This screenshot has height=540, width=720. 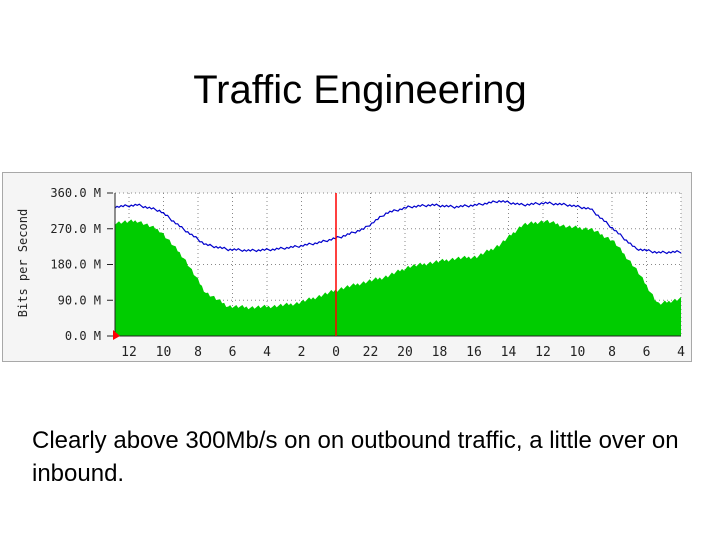 What do you see at coordinates (360, 90) in the screenshot?
I see `slide-title: Traffic Engineering` at bounding box center [360, 90].